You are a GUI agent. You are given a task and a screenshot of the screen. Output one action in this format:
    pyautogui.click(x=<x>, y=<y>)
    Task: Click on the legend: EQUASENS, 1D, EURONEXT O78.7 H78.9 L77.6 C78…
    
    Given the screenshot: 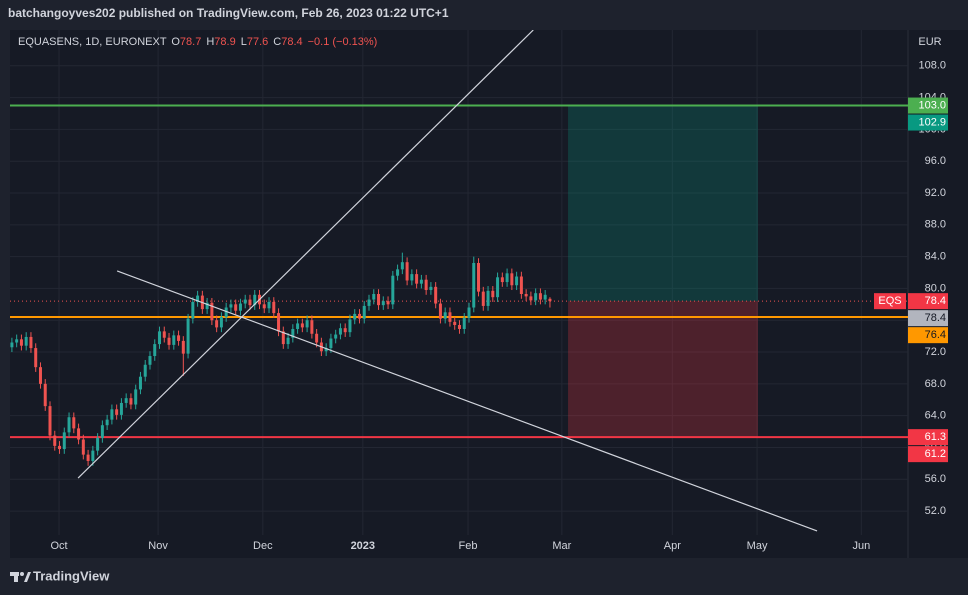 What is the action you would take?
    pyautogui.click(x=197, y=42)
    